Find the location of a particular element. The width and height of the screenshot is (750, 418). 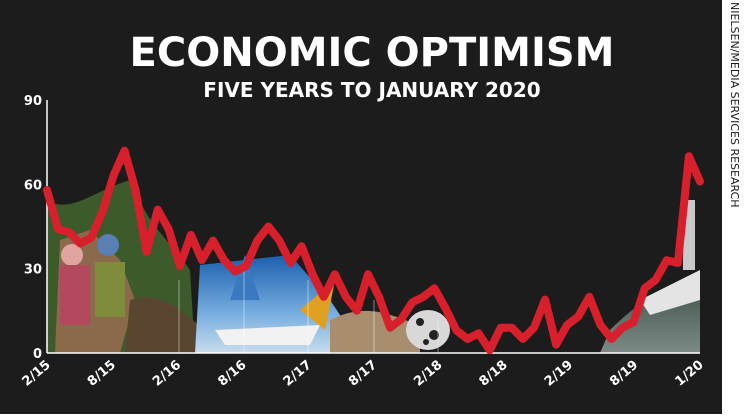

y-tick-label: 60 is located at coordinates (33, 185).